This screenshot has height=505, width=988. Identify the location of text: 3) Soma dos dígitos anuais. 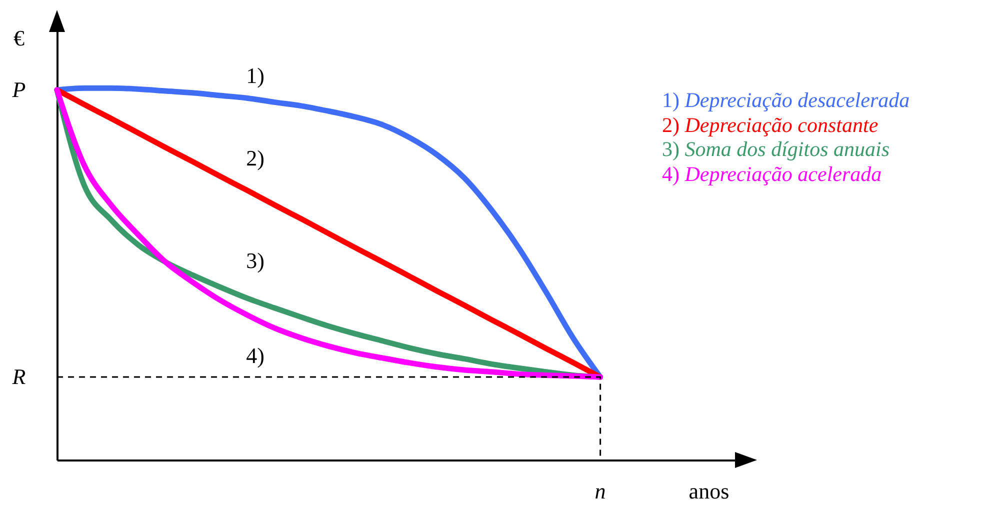
(776, 149).